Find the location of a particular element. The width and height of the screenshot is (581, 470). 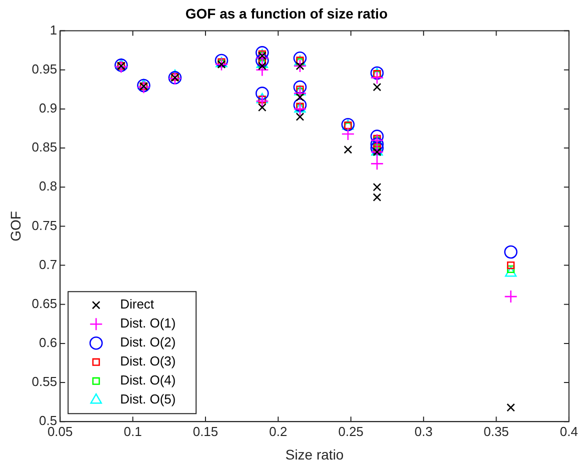

x-tick-label: 0.1 is located at coordinates (133, 431).